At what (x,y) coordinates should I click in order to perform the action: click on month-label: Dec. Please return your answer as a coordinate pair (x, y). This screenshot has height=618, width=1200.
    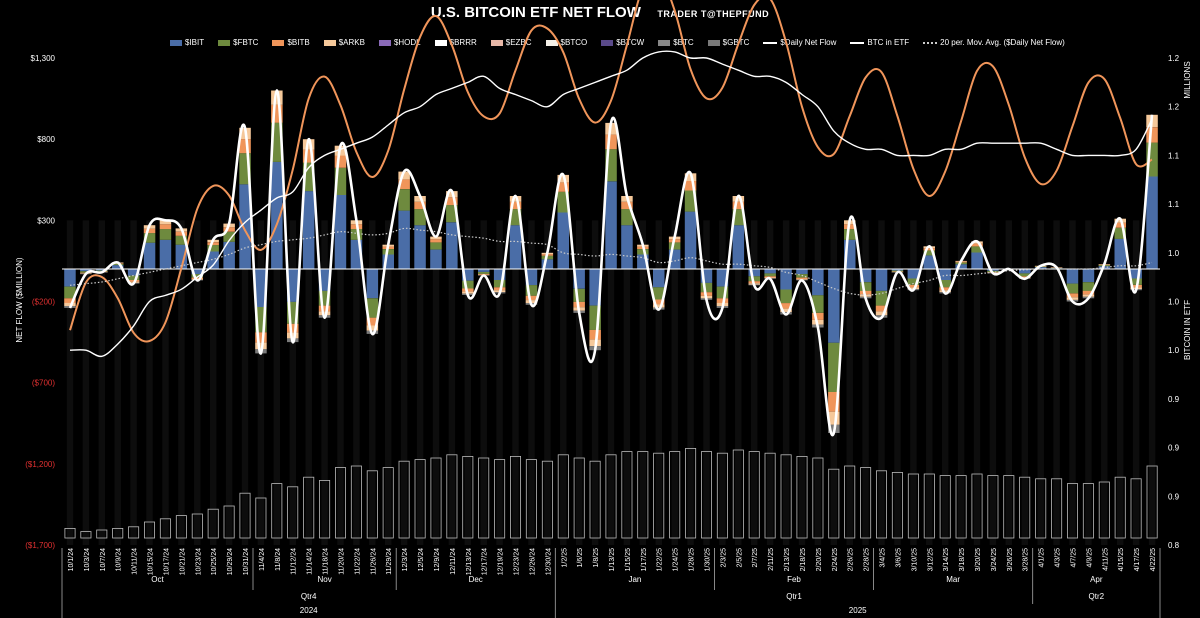
    Looking at the image, I should click on (476, 579).